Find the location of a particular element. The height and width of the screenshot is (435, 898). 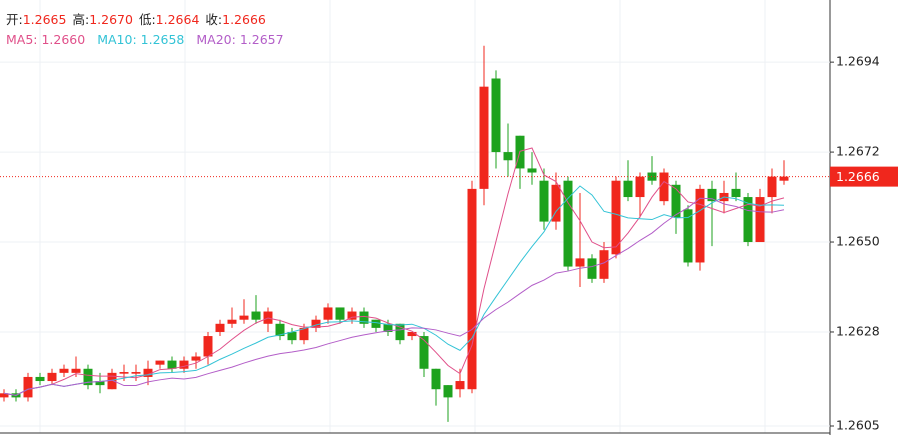

y-tick-label: 1.2672 is located at coordinates (858, 151).